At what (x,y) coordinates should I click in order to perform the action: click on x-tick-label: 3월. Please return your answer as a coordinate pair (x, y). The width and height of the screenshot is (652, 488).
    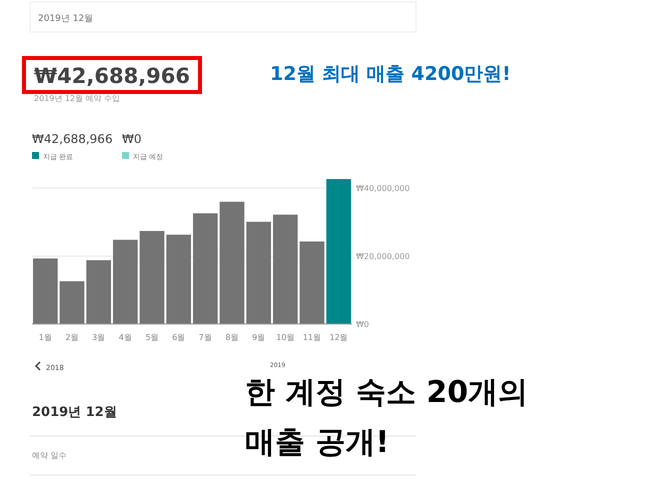
    Looking at the image, I should click on (99, 337).